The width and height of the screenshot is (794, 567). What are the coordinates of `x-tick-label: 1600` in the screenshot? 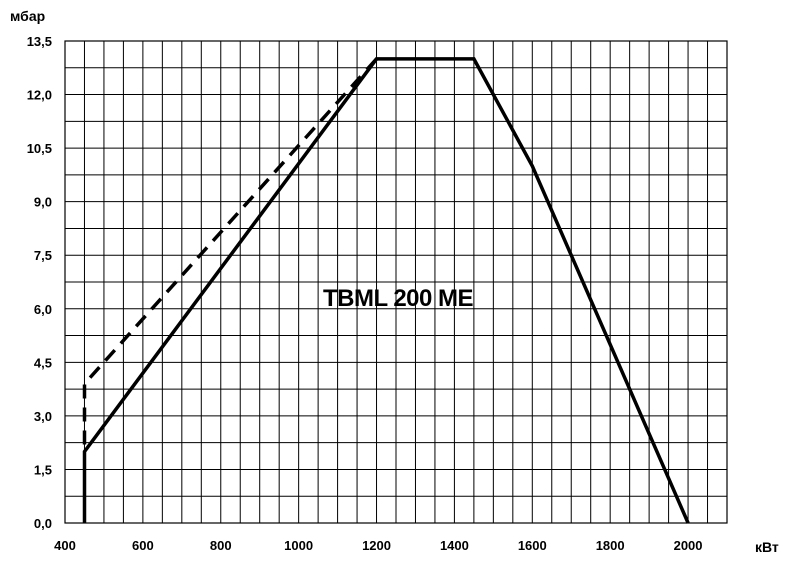 It's located at (532, 545).